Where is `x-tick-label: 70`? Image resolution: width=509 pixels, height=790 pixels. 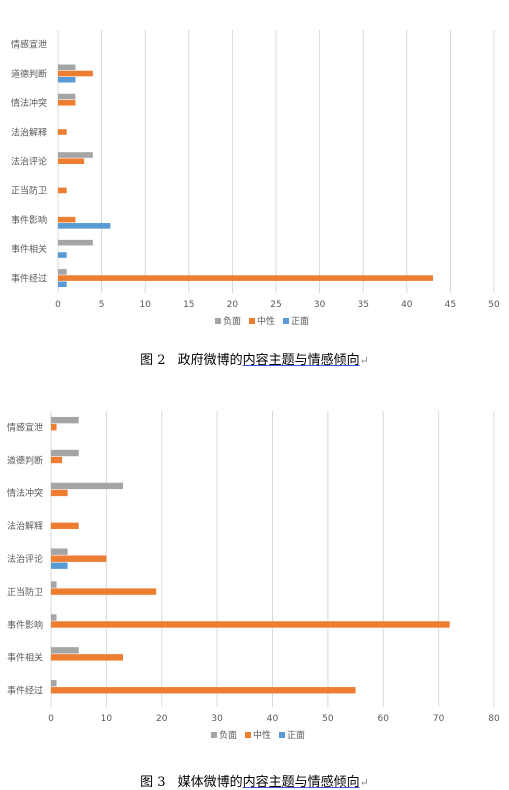
x-tick-label: 70 is located at coordinates (439, 719).